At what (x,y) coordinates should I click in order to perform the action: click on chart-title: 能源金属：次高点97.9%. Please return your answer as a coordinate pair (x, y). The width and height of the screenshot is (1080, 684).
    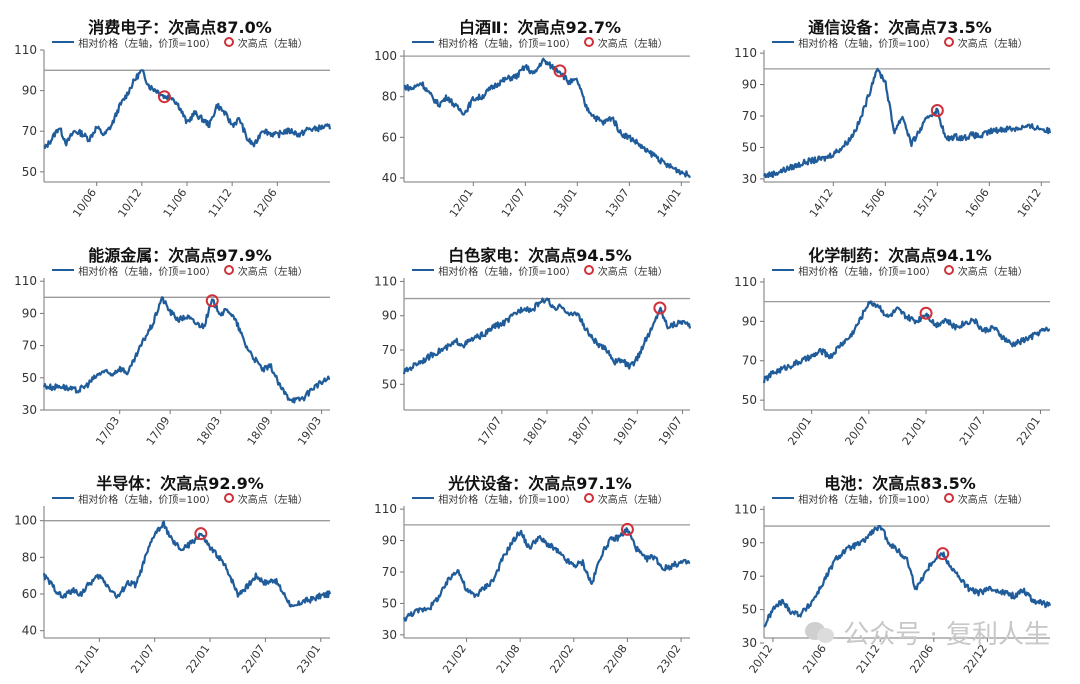
    Looking at the image, I should click on (180, 255).